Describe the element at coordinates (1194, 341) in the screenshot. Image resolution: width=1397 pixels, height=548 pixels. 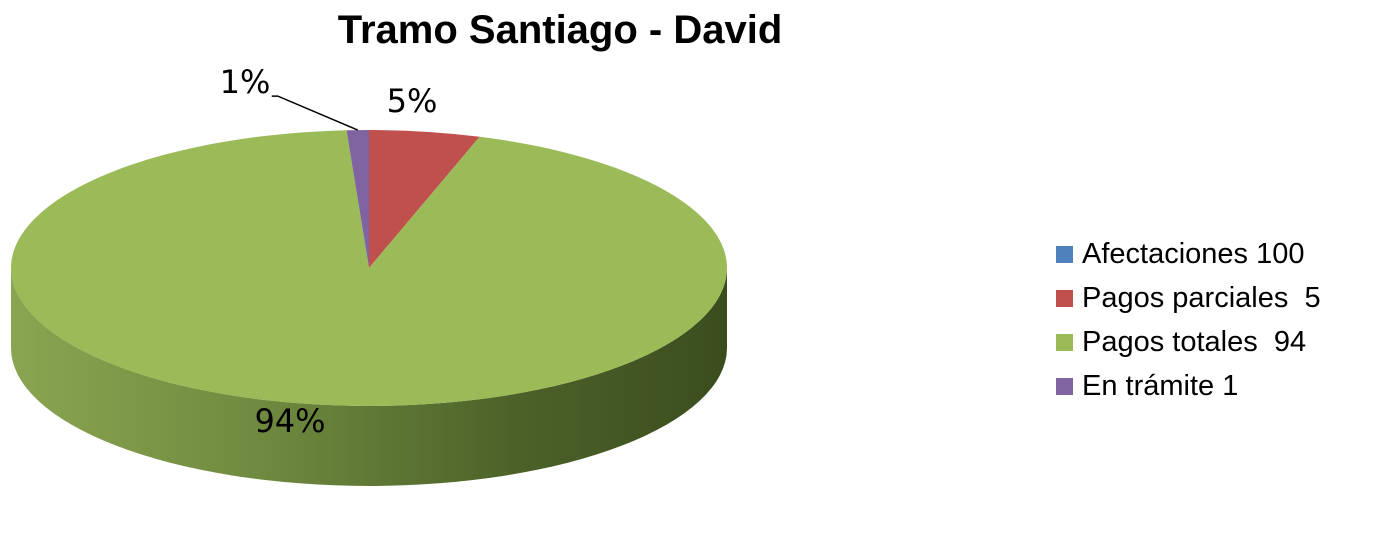
I see `legend-label: Pagos totales 94` at that location.